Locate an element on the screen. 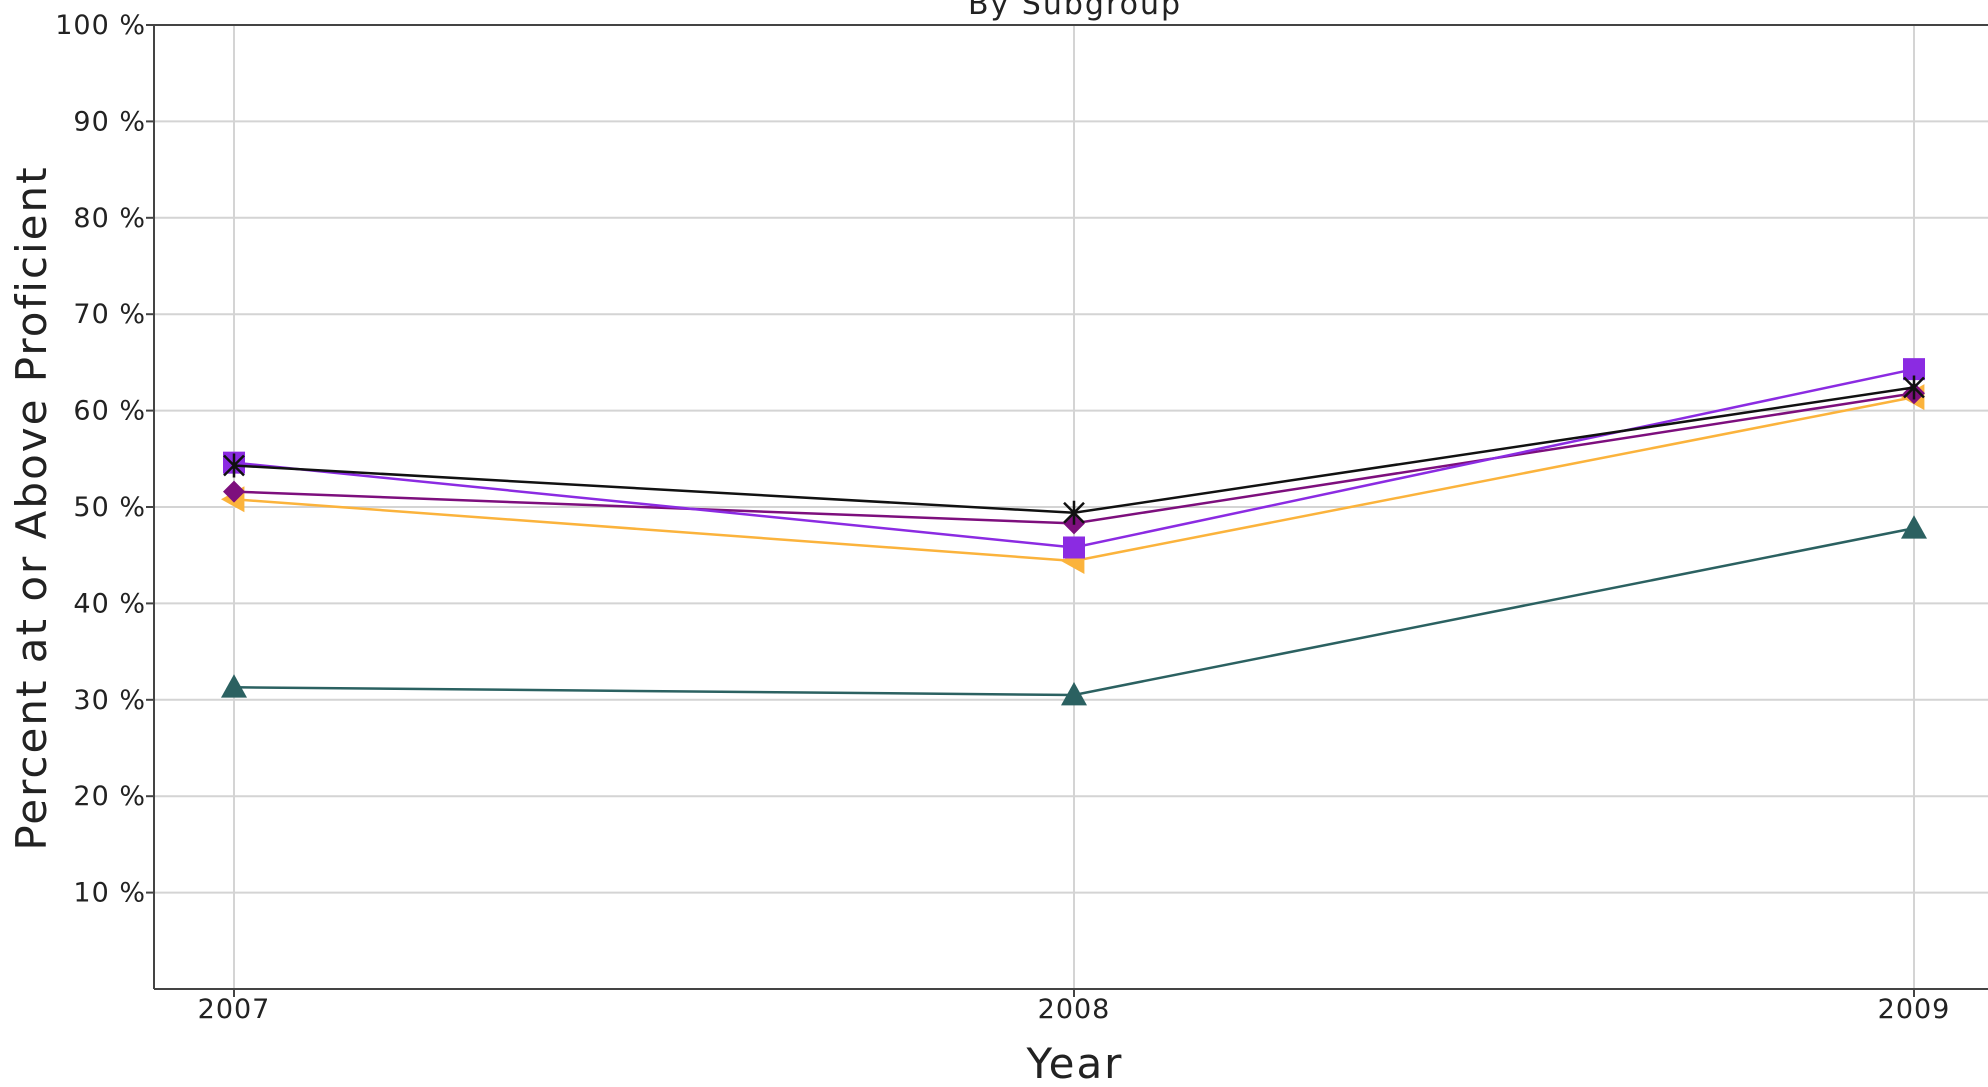 The width and height of the screenshot is (1988, 1087). y-tick-label: 80 % is located at coordinates (109, 218).